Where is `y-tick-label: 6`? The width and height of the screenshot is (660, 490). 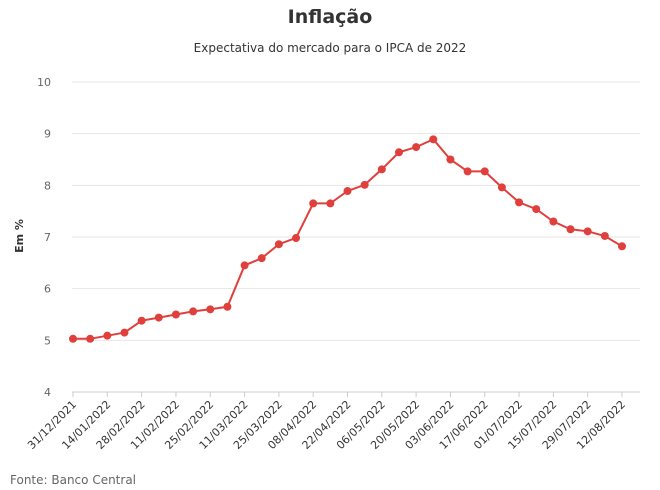 y-tick-label: 6 is located at coordinates (47, 289).